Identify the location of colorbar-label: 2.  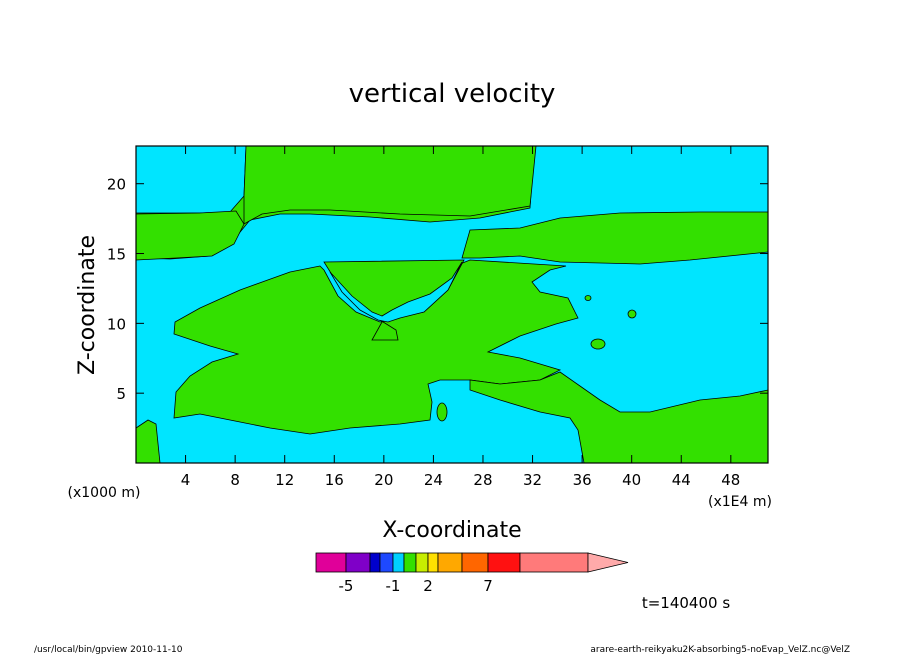
(428, 586).